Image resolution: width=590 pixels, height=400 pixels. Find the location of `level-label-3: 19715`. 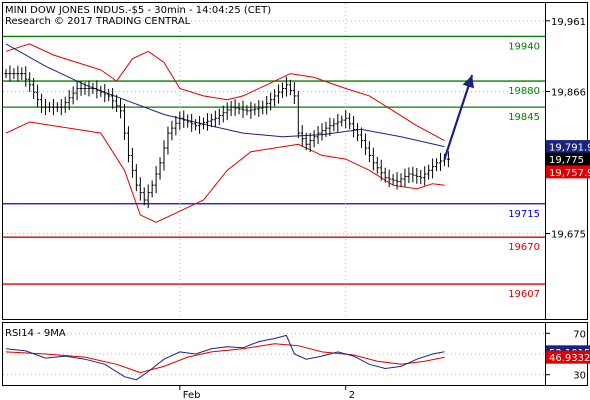

level-label-3: 19715 is located at coordinates (524, 214).